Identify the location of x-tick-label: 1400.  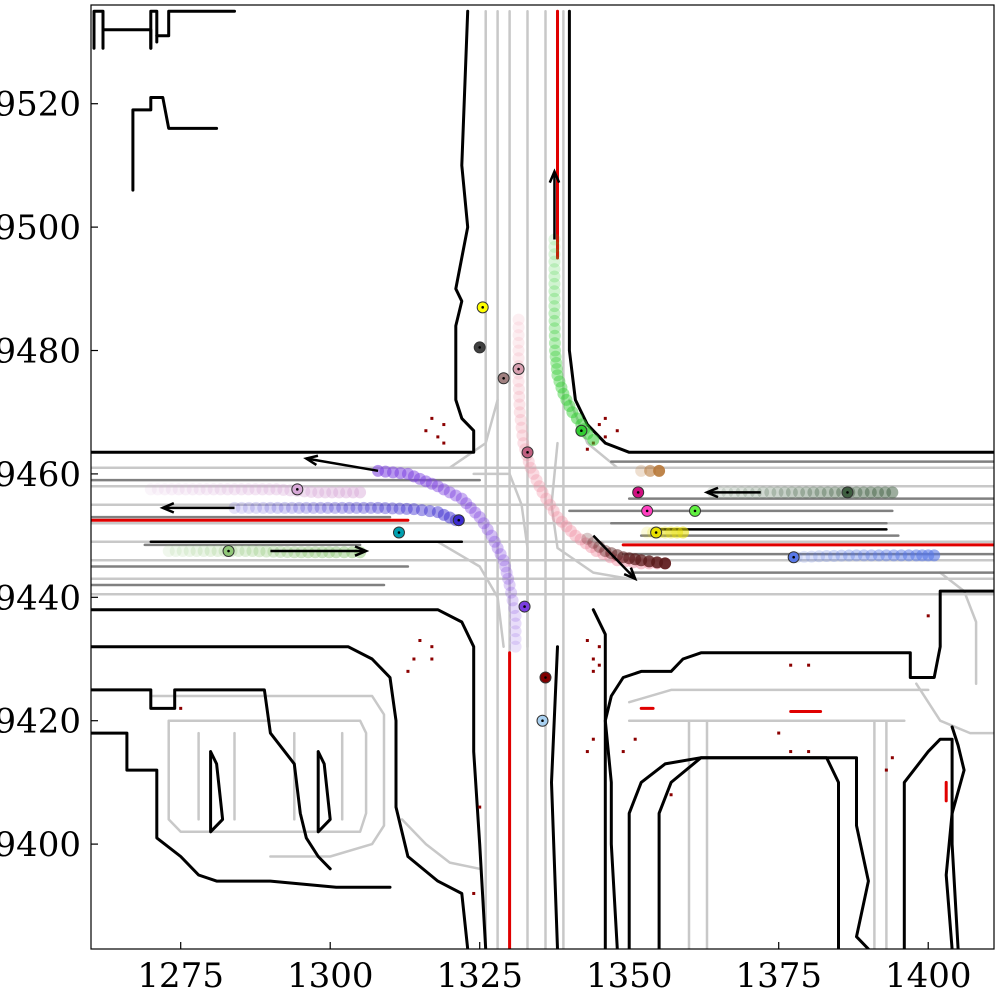
(928, 976).